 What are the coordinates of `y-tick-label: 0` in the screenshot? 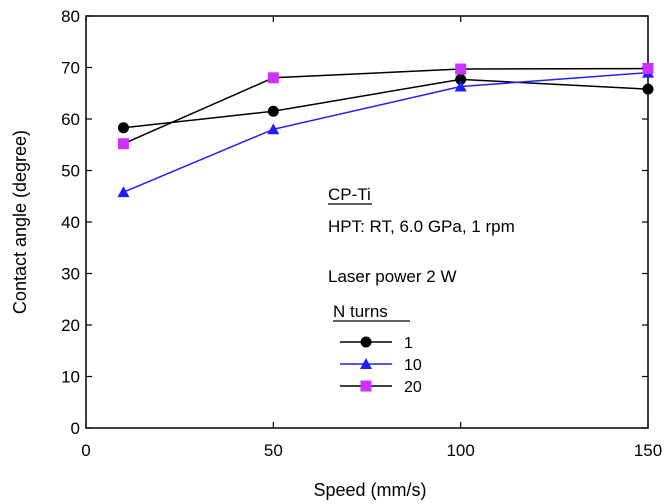 It's located at (75, 428).